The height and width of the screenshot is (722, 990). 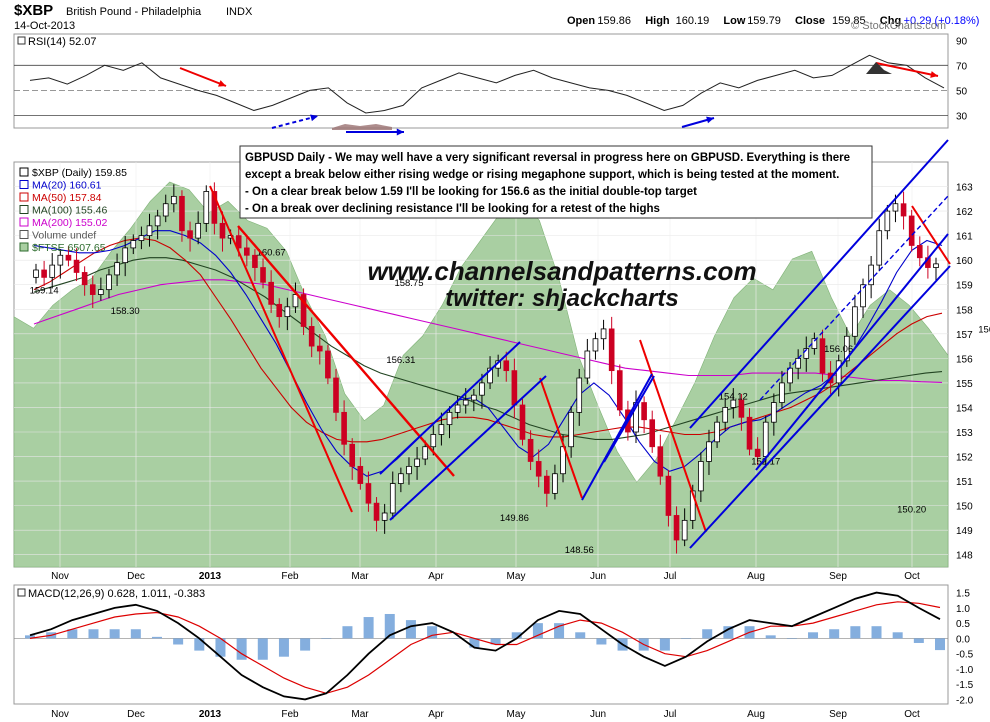 What do you see at coordinates (125, 311) in the screenshot?
I see `price-label: 158.30` at bounding box center [125, 311].